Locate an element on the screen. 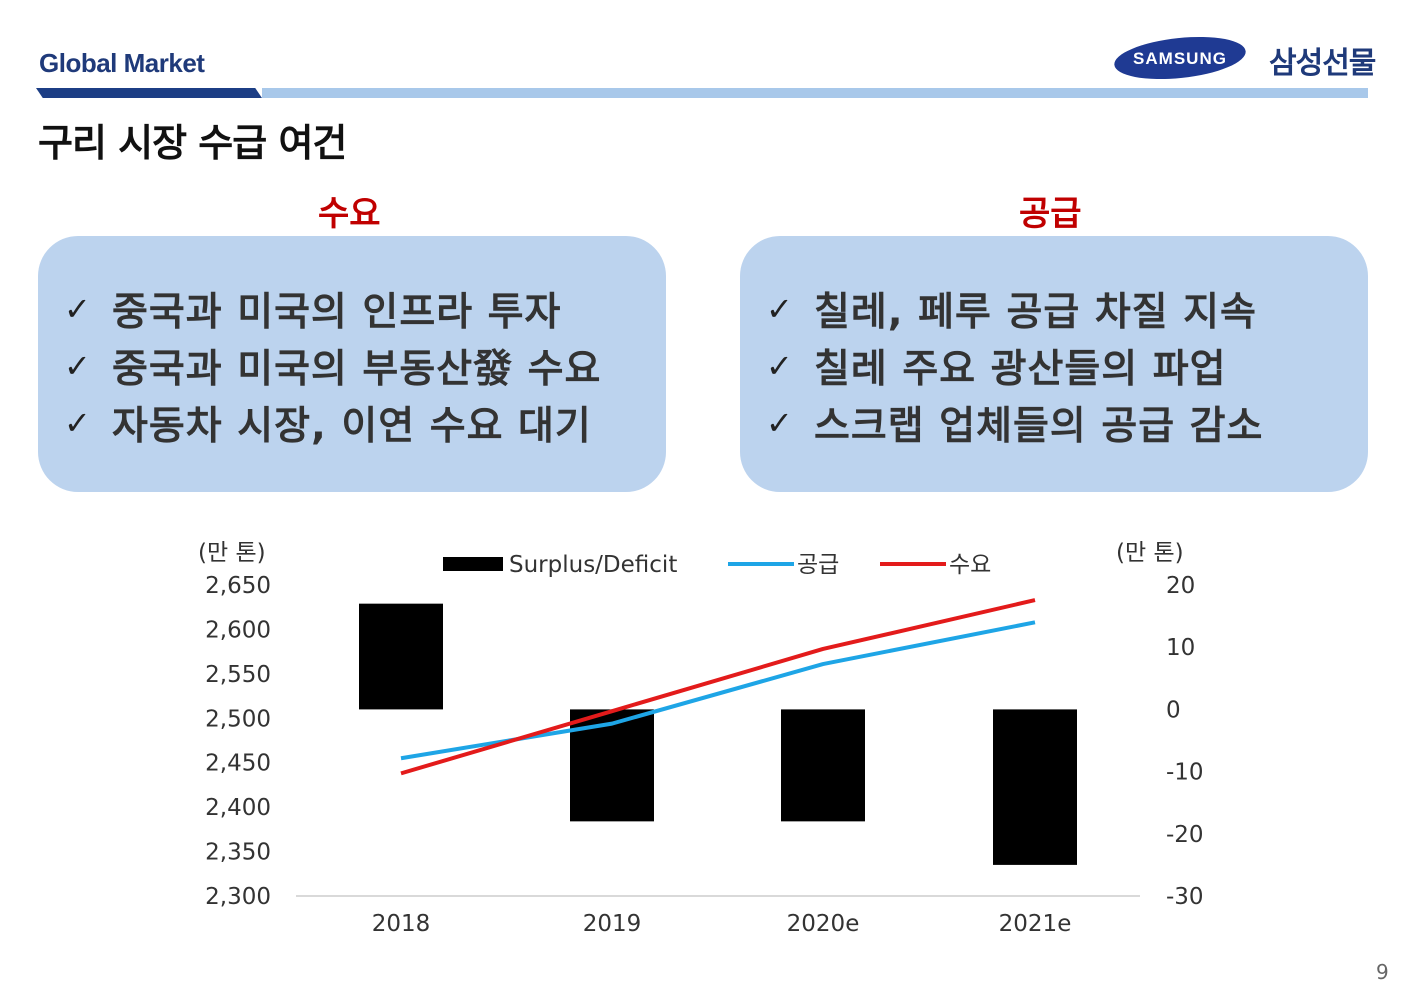 Image resolution: width=1411 pixels, height=989 pixels. right-tick-label: 0 is located at coordinates (1173, 710).